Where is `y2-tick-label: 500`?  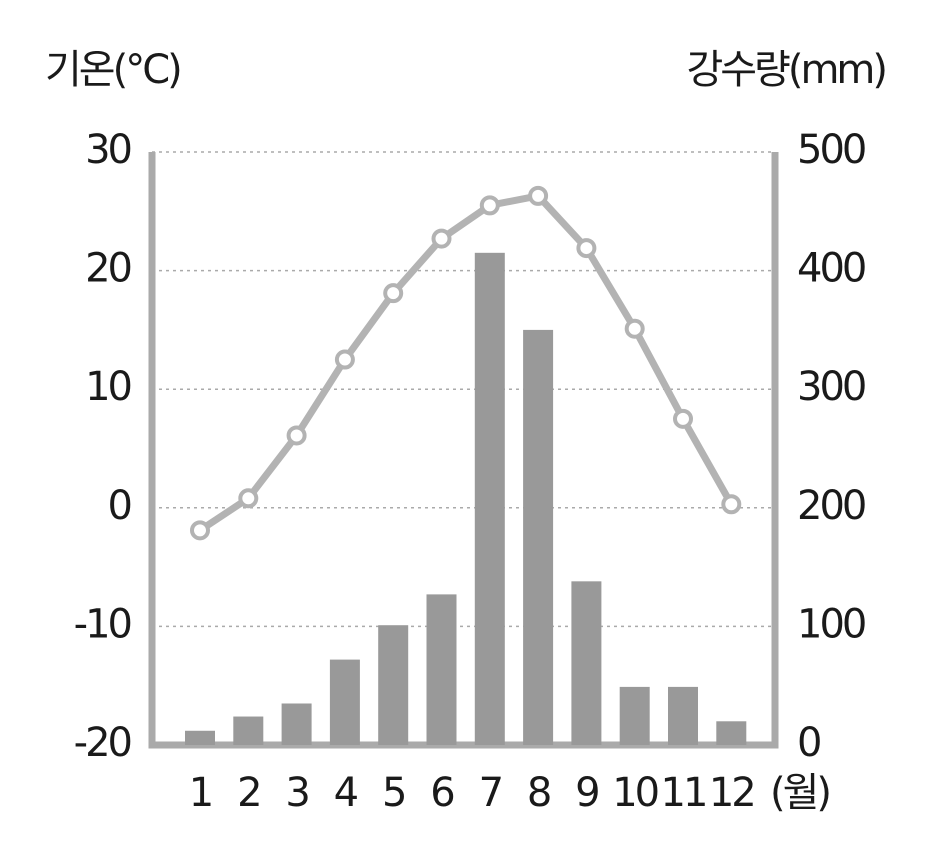 y2-tick-label: 500 is located at coordinates (831, 150).